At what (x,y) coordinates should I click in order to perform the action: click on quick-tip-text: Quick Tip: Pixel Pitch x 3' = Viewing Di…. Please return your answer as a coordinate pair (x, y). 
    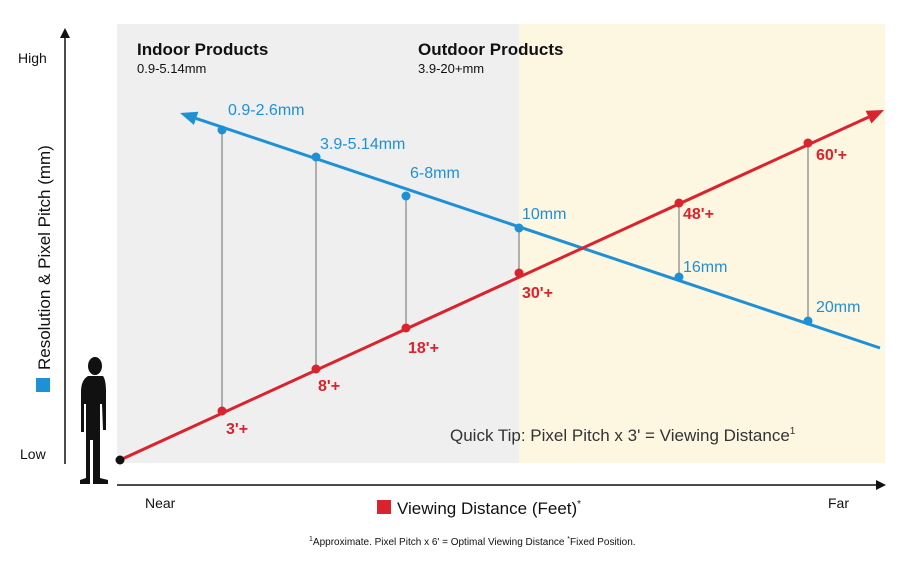
    Looking at the image, I should click on (620, 435).